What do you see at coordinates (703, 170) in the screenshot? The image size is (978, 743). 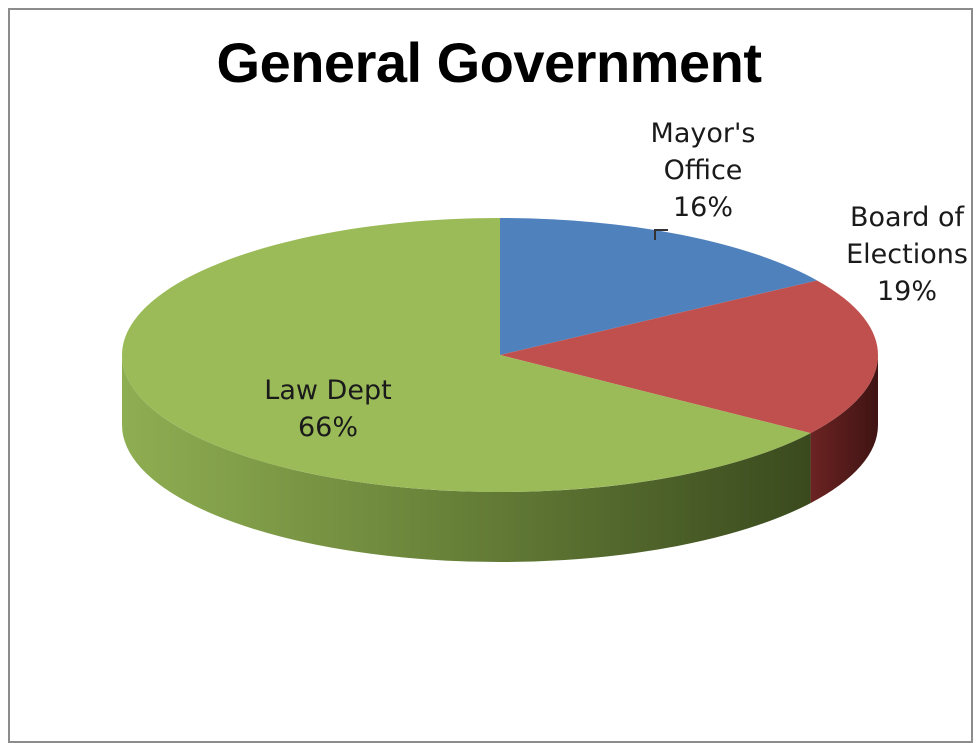 I see `slice-label-mayor-s-office: Mayor's Office 16%` at bounding box center [703, 170].